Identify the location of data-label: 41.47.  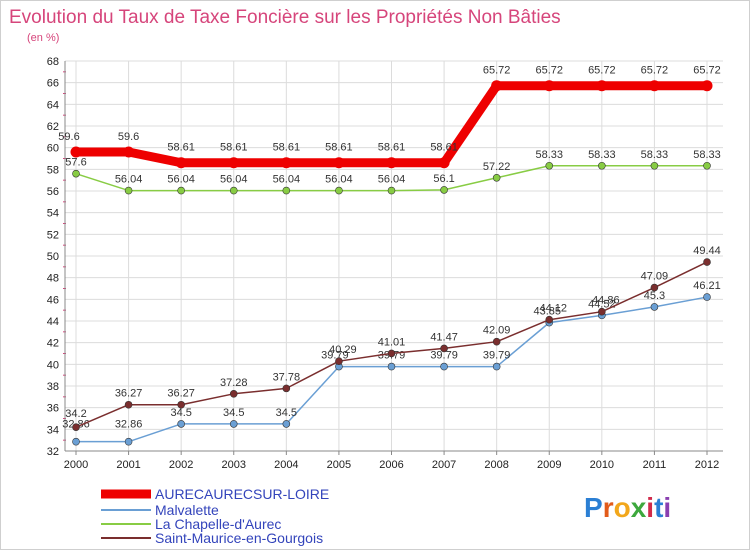
(444, 337).